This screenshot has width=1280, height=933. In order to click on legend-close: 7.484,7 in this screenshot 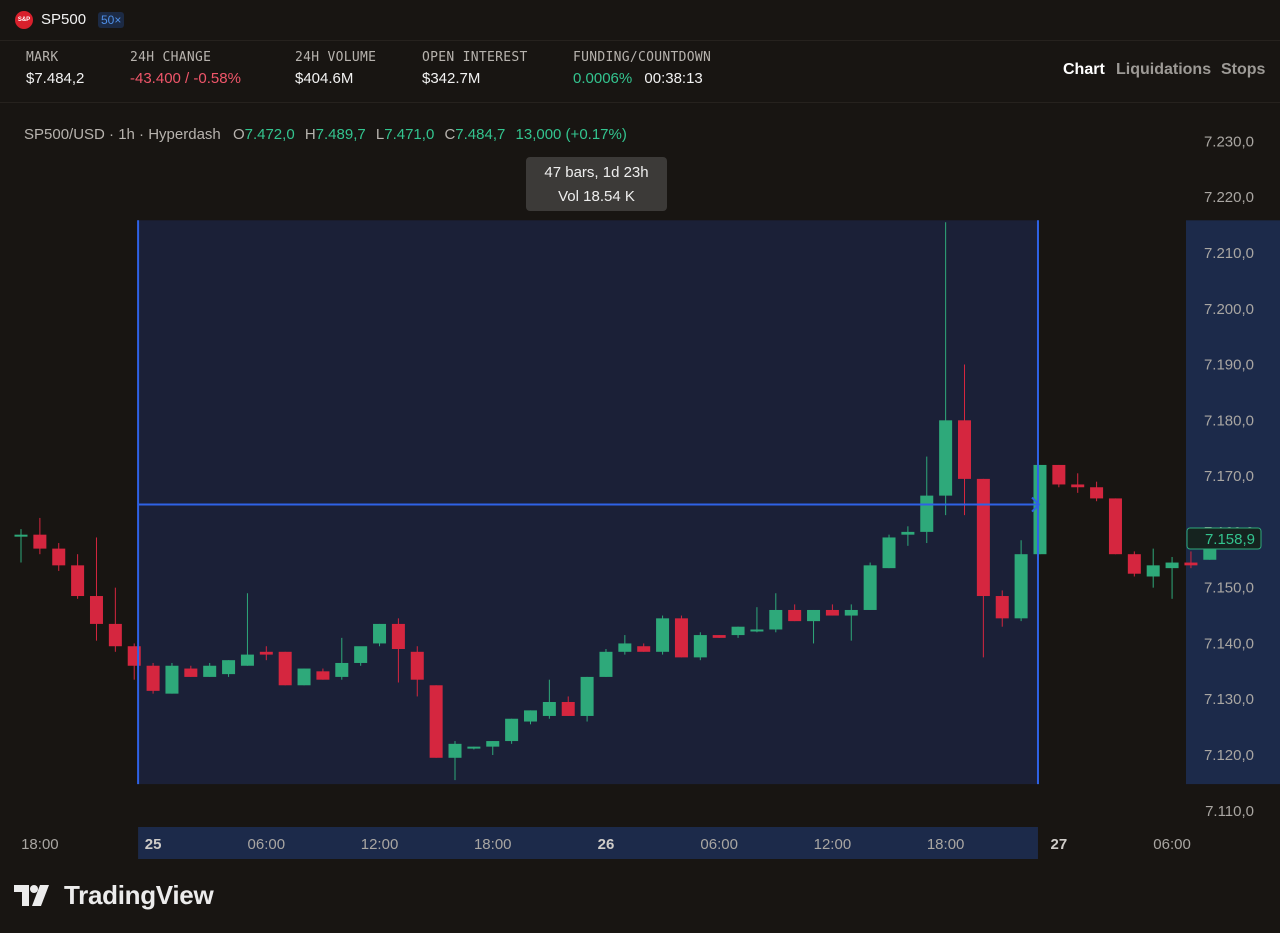, I will do `click(480, 134)`.